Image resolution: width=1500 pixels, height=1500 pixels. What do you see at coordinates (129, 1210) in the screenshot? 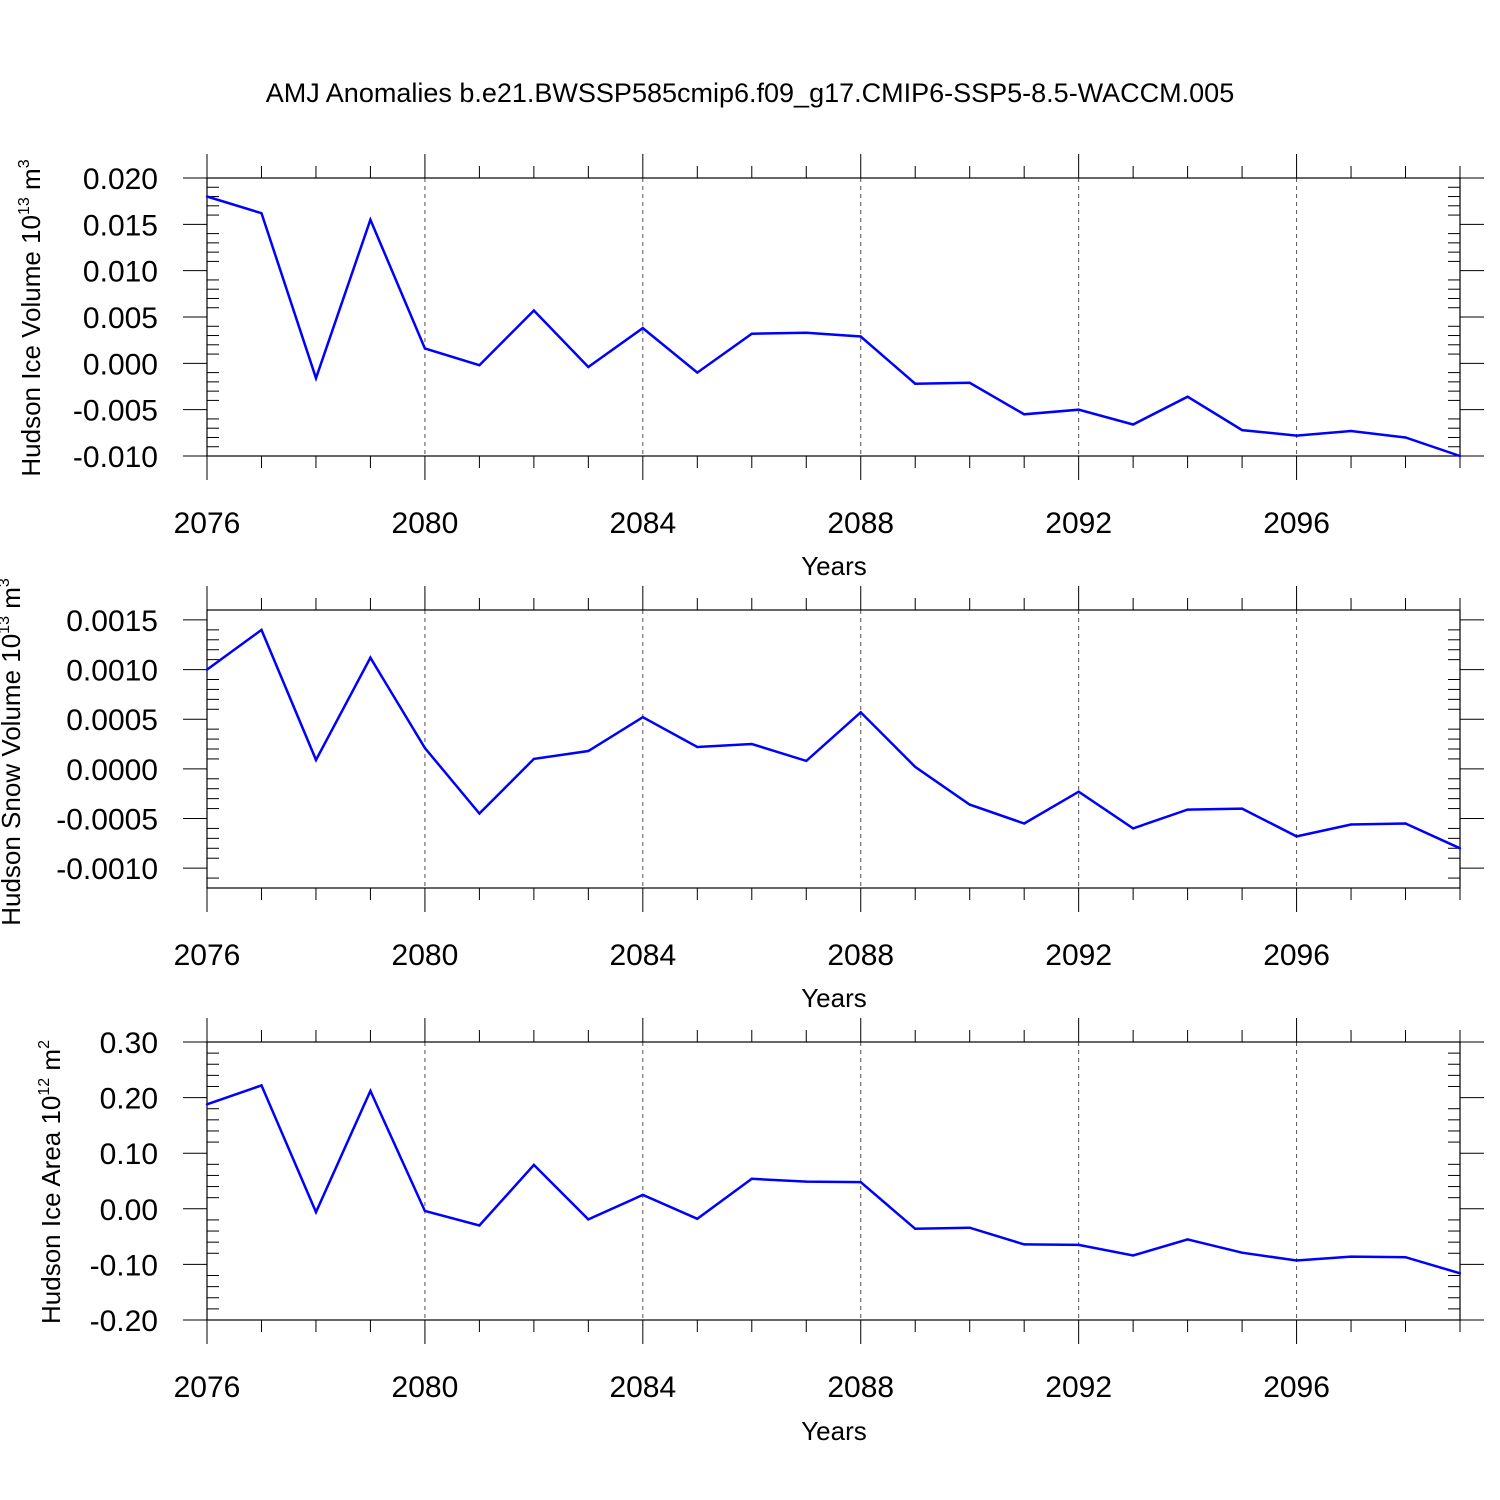
I see `y-tick-label: 0.00` at bounding box center [129, 1210].